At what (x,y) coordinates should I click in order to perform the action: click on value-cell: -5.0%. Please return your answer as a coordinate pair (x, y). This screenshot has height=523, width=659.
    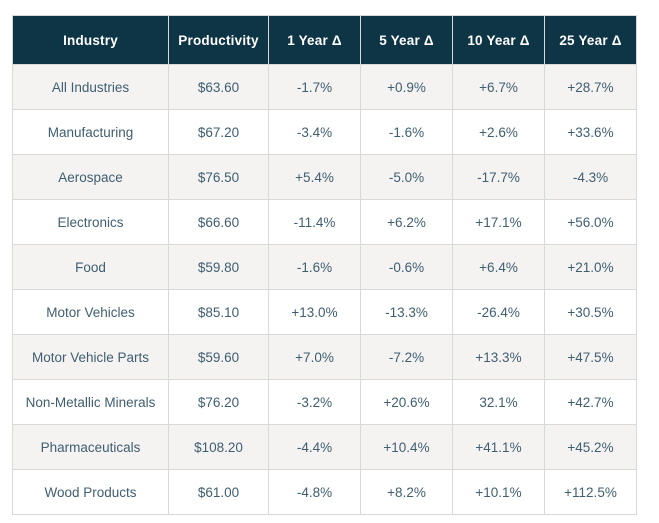
    Looking at the image, I should click on (406, 177).